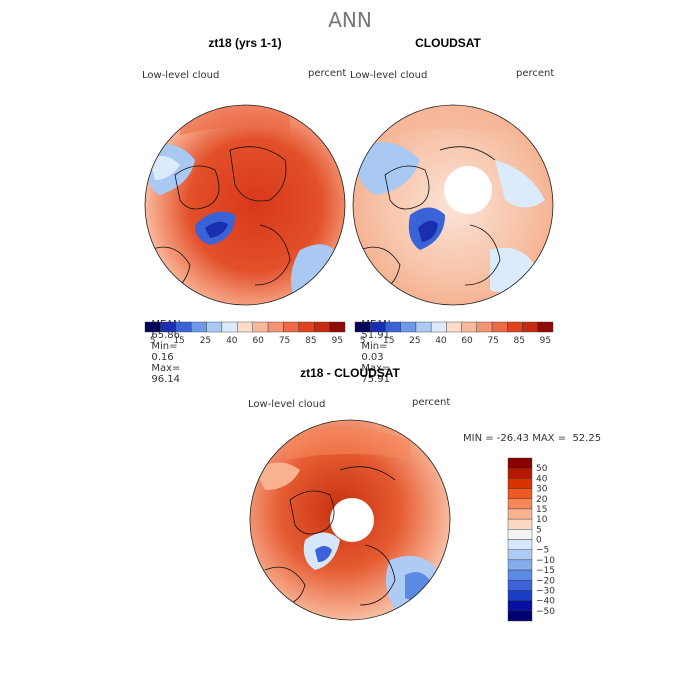 This screenshot has height=700, width=700. What do you see at coordinates (414, 341) in the screenshot?
I see `colorbar-panel2-label: 25` at bounding box center [414, 341].